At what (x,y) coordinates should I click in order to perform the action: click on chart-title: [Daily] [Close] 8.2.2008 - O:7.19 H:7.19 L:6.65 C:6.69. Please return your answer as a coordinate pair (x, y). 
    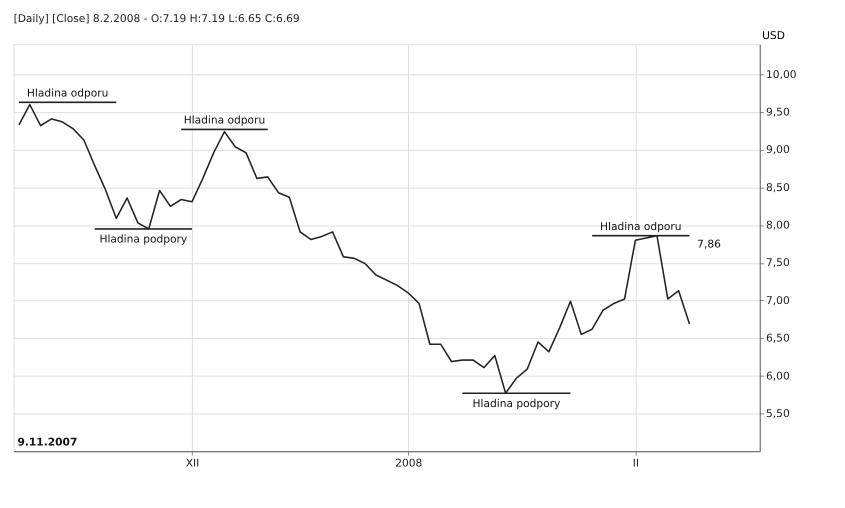
    Looking at the image, I should click on (157, 18).